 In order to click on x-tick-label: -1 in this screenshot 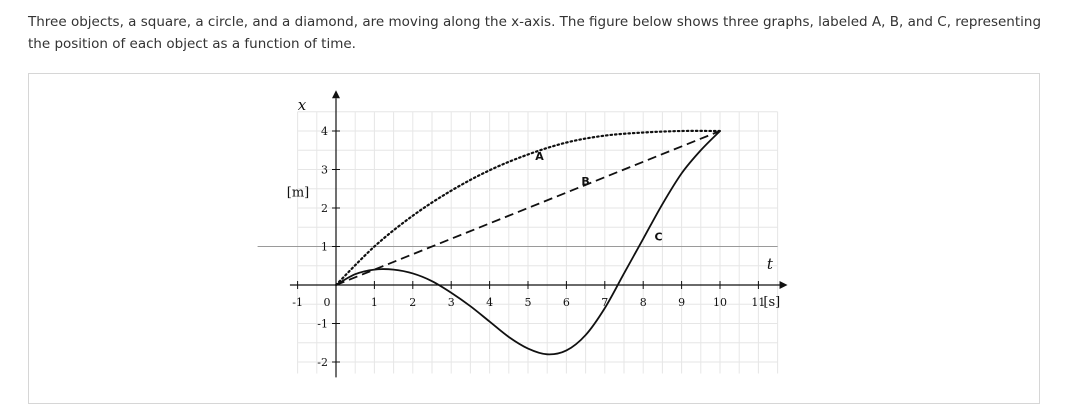, I will do `click(297, 302)`.